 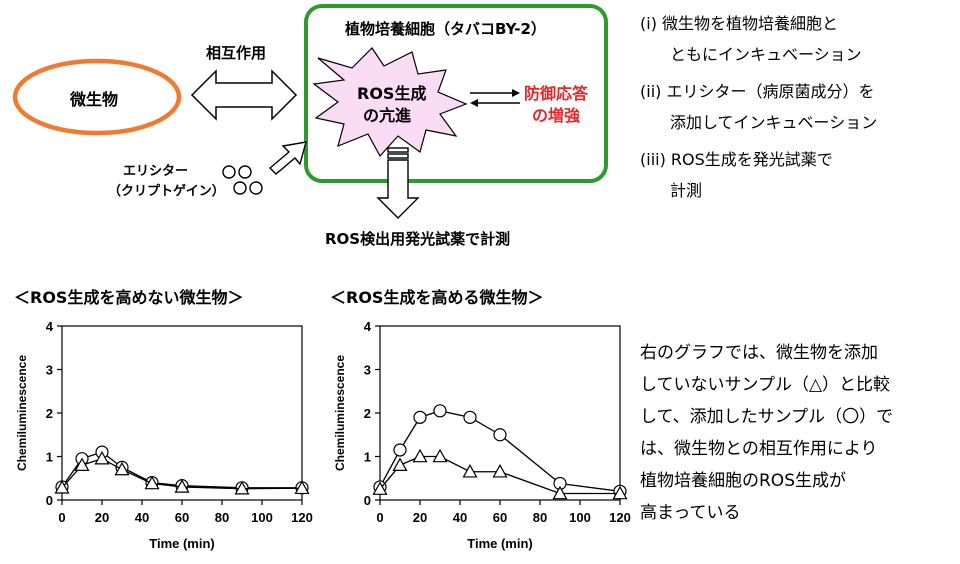 I want to click on chart2-ytick-label: 2, so click(x=367, y=413).